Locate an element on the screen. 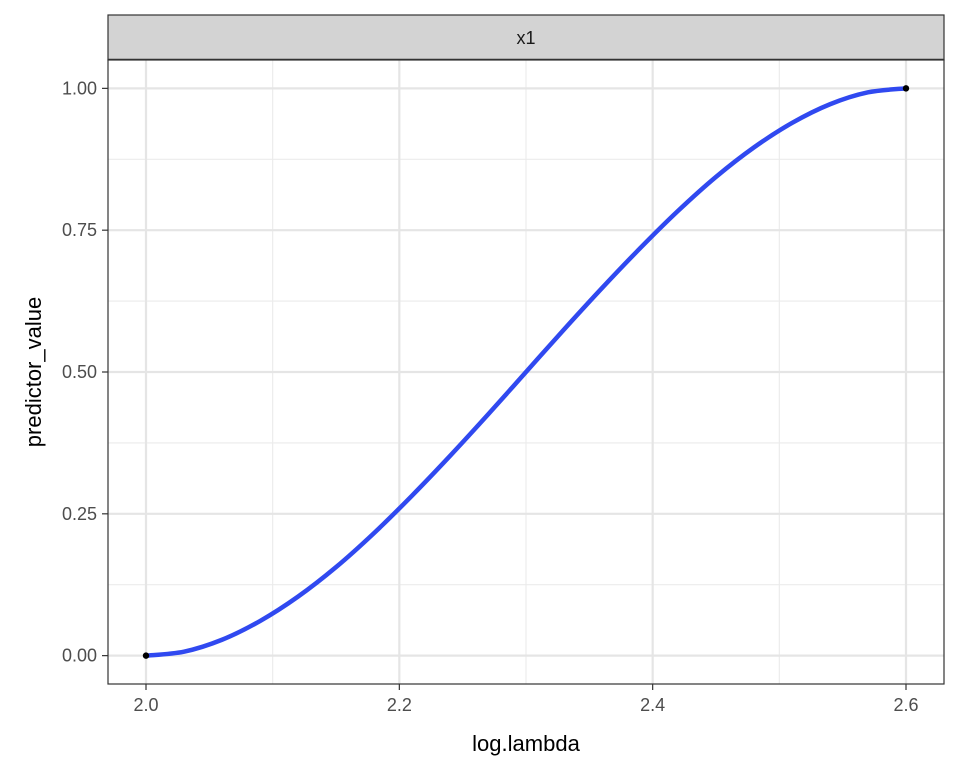  x-tick-label: 2.4 is located at coordinates (652, 705).